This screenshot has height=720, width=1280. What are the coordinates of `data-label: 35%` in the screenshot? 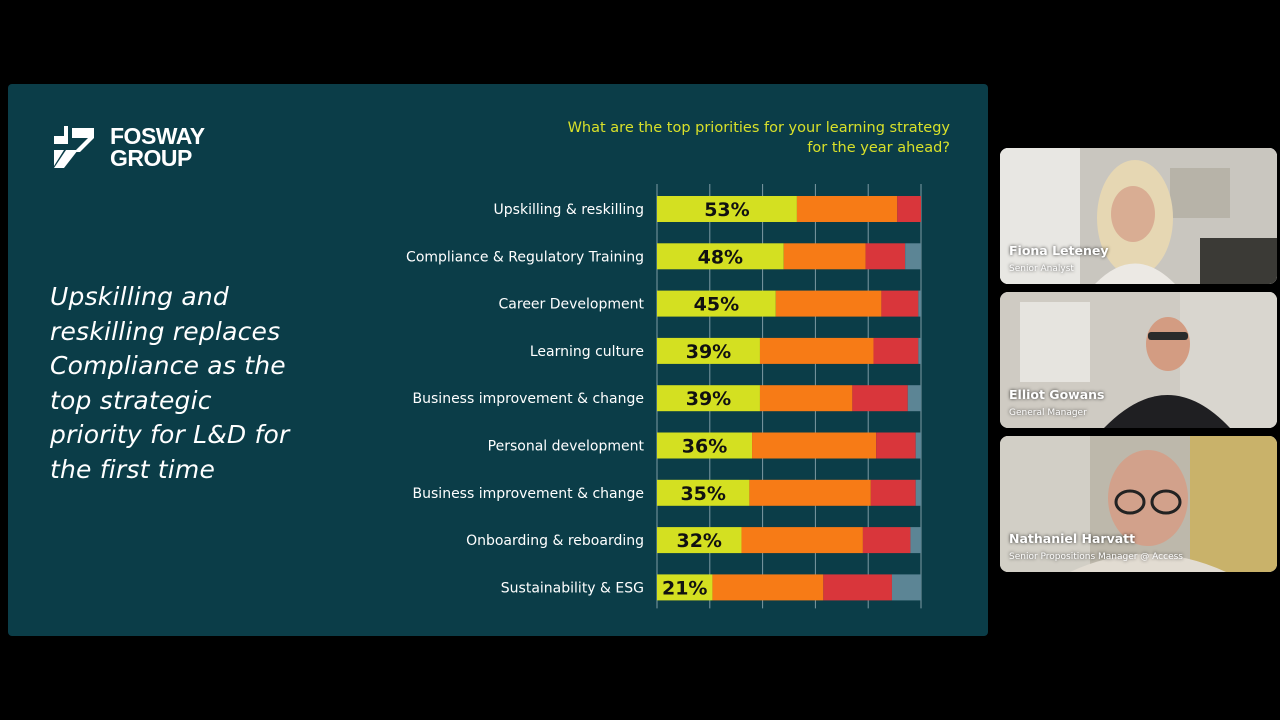 It's located at (702, 494).